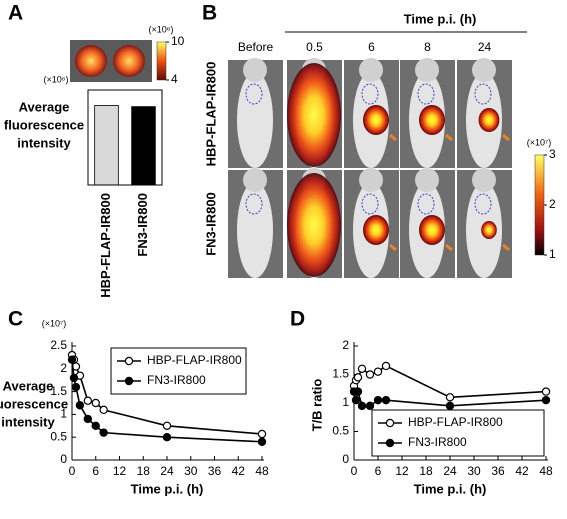  Describe the element at coordinates (105, 245) in the screenshot. I see `x-tick-label: HBP-FLAP-IR800` at that location.